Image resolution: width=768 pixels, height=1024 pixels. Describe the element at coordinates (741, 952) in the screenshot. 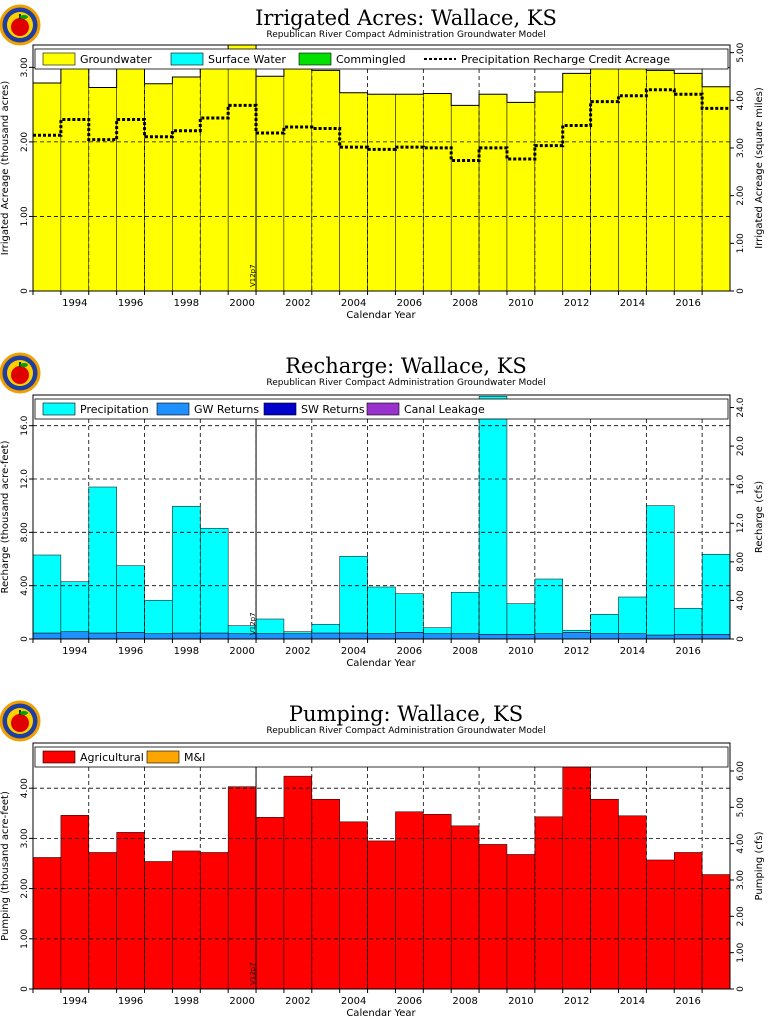

I see `y-right-tick-label: 1.00` at that location.